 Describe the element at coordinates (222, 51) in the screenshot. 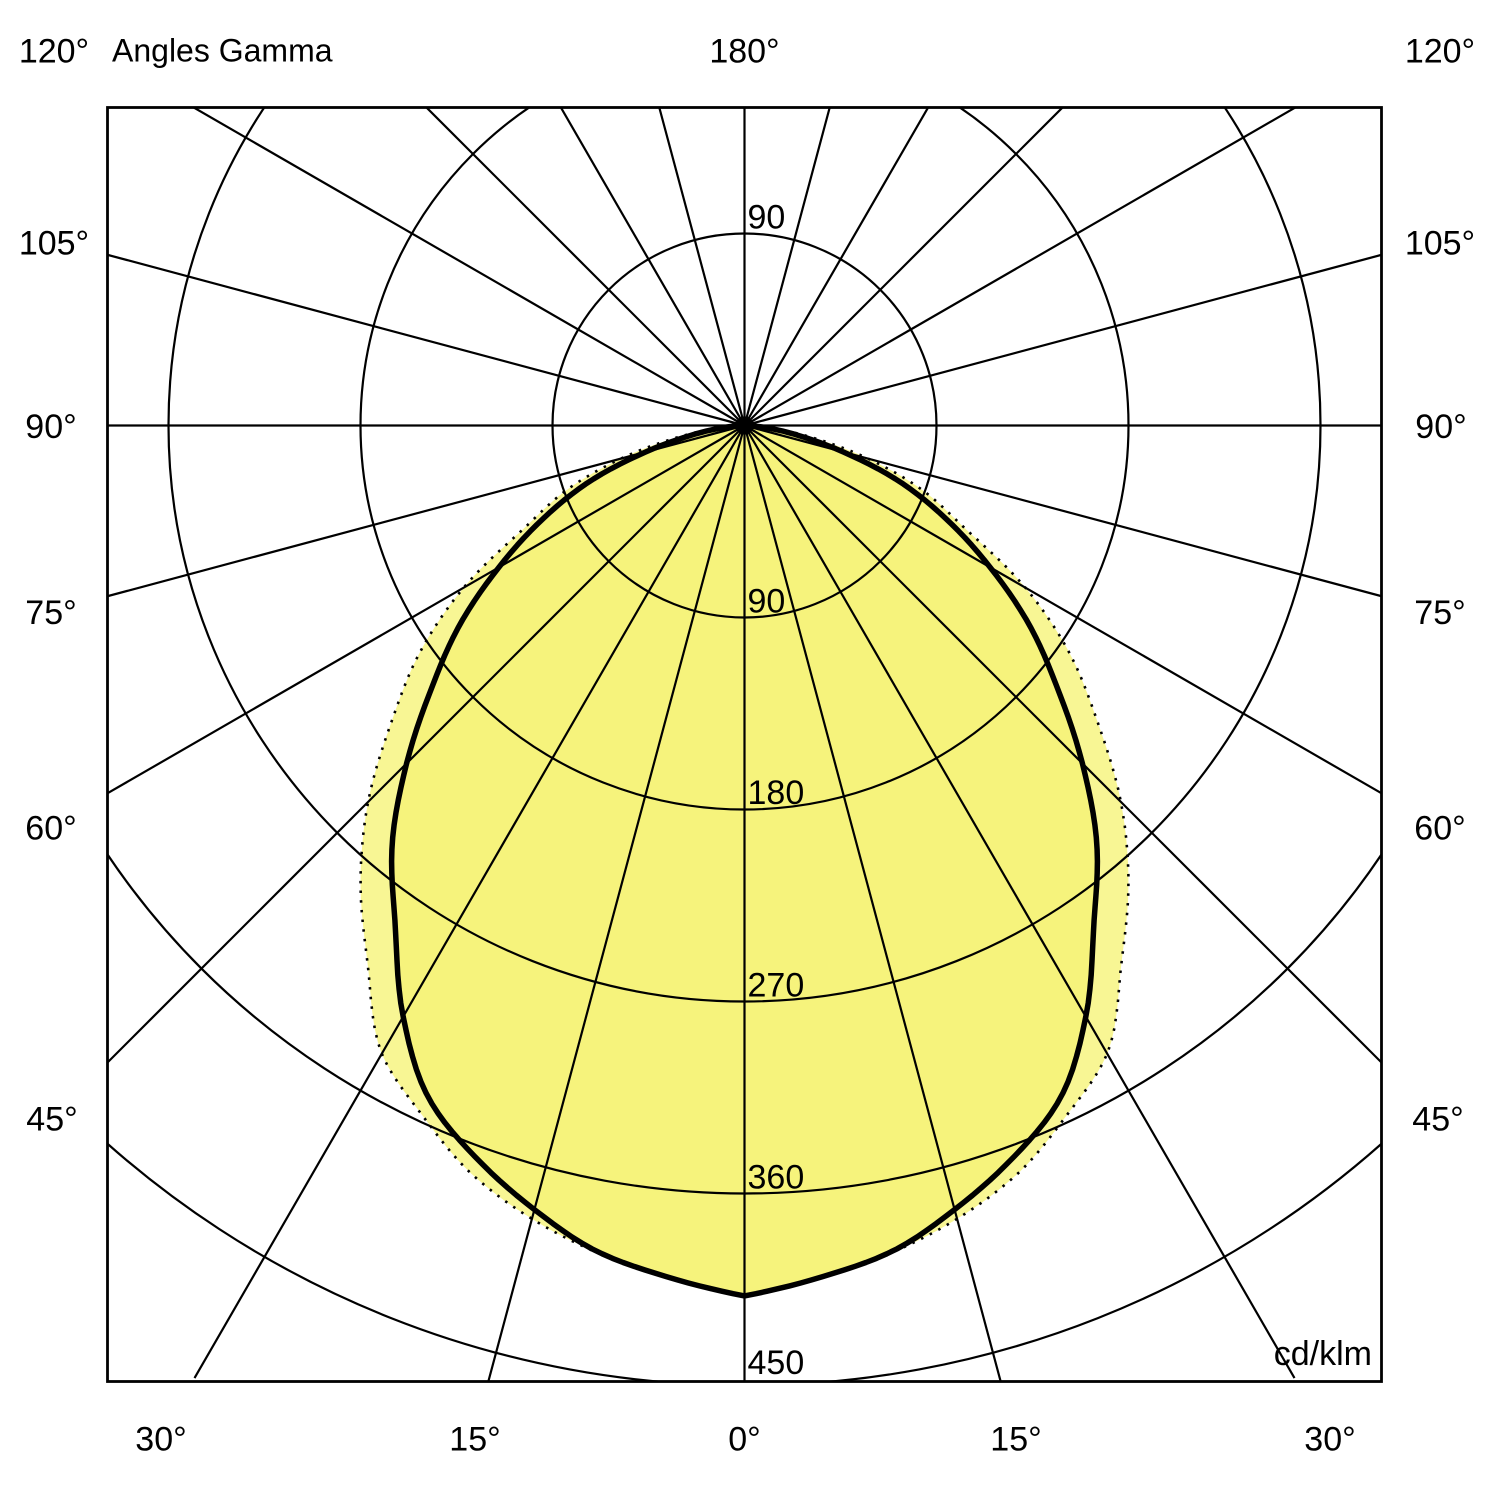

I see `svg-text: Angles Gamma` at that location.